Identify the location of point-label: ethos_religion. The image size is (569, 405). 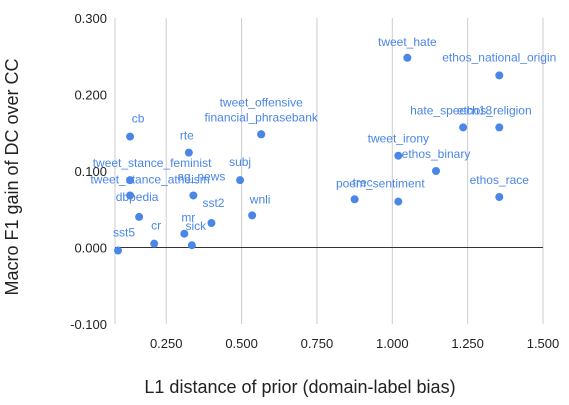
(494, 110).